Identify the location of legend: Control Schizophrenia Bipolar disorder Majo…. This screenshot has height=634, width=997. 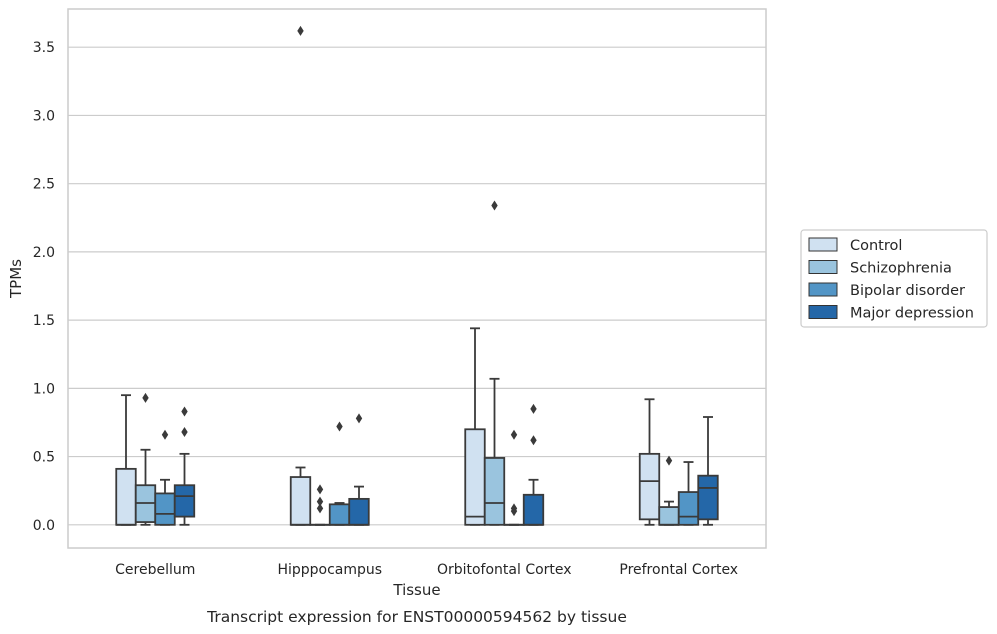
(894, 278).